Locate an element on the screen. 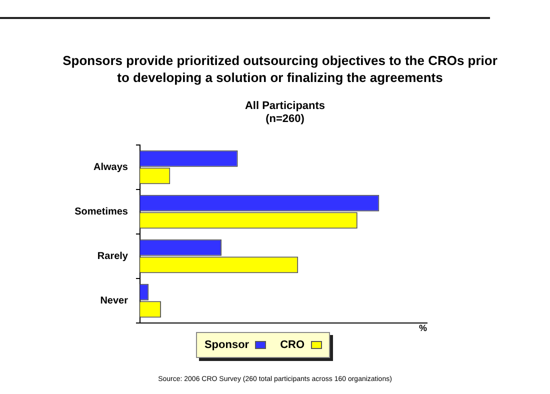 Image resolution: width=550 pixels, height=394 pixels. chart-title: Sponsors provide prioritized outsourcing objectives to the CROs prior to developing a solution or finalizing the agreements is located at coordinates (280, 69).